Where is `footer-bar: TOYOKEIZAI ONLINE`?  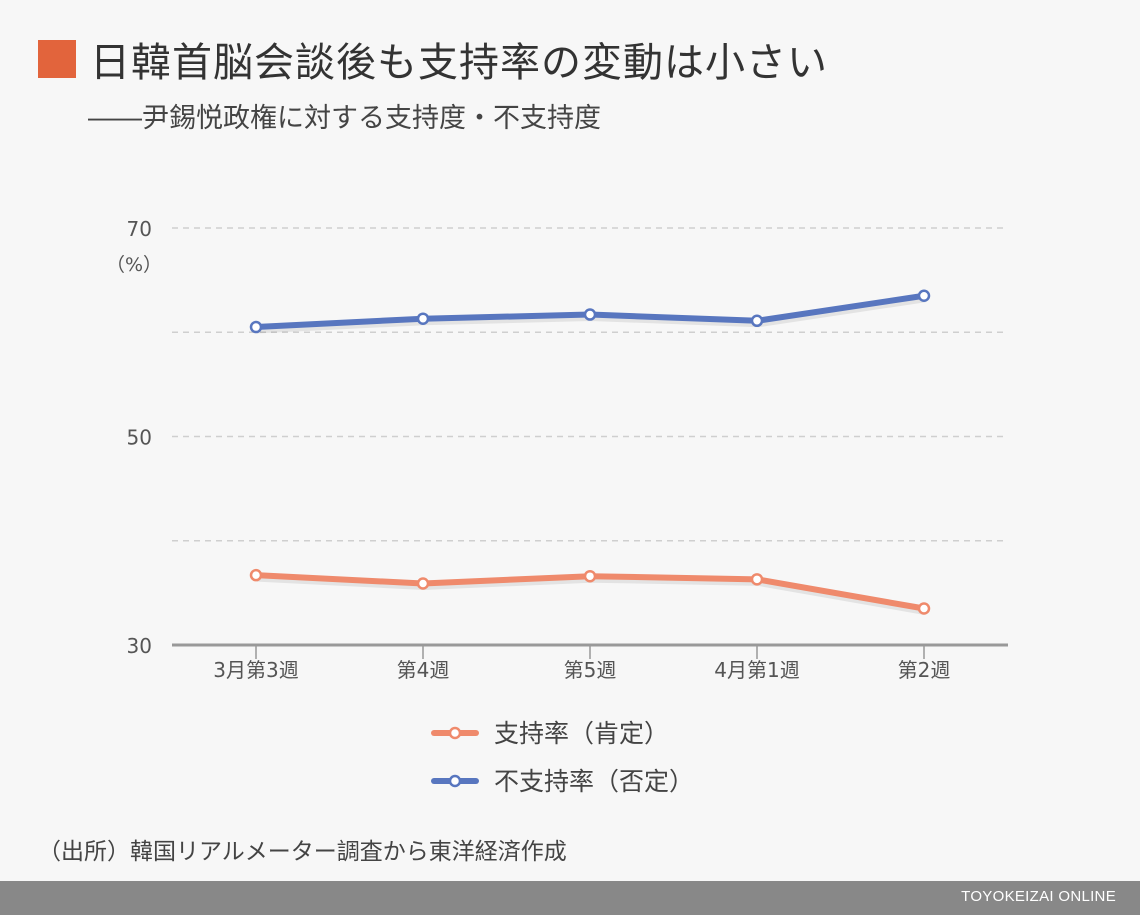
footer-bar: TOYOKEIZAI ONLINE is located at coordinates (570, 898).